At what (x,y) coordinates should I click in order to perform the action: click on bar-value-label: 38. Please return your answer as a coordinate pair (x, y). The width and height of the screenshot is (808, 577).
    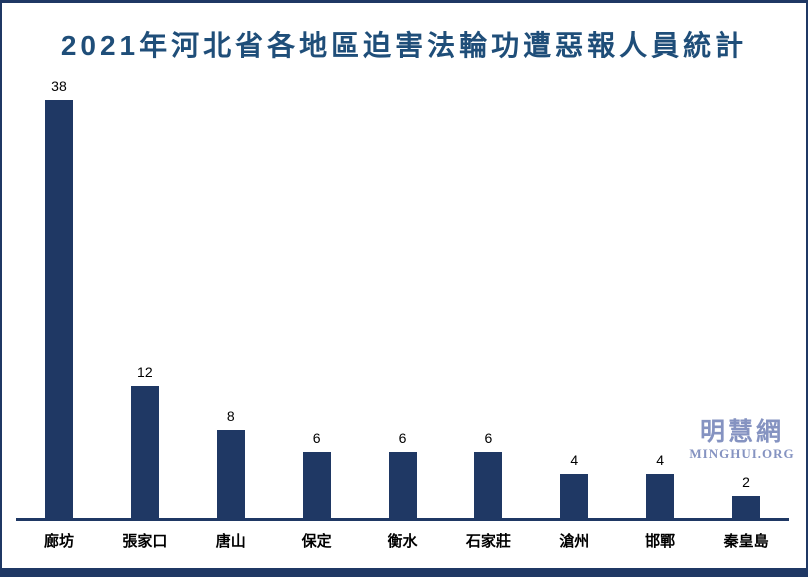
    Looking at the image, I should click on (59, 86).